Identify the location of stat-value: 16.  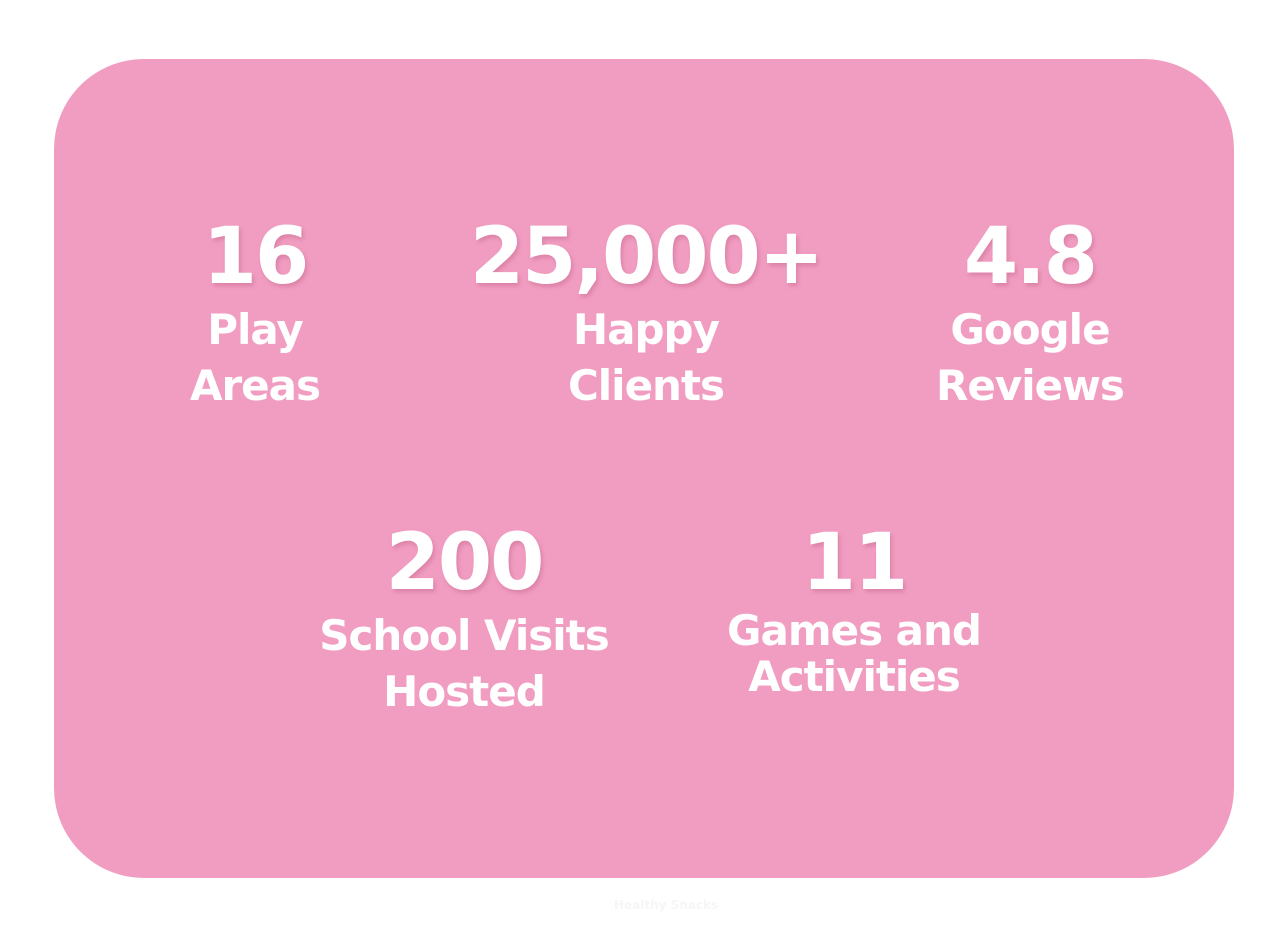
(256, 257).